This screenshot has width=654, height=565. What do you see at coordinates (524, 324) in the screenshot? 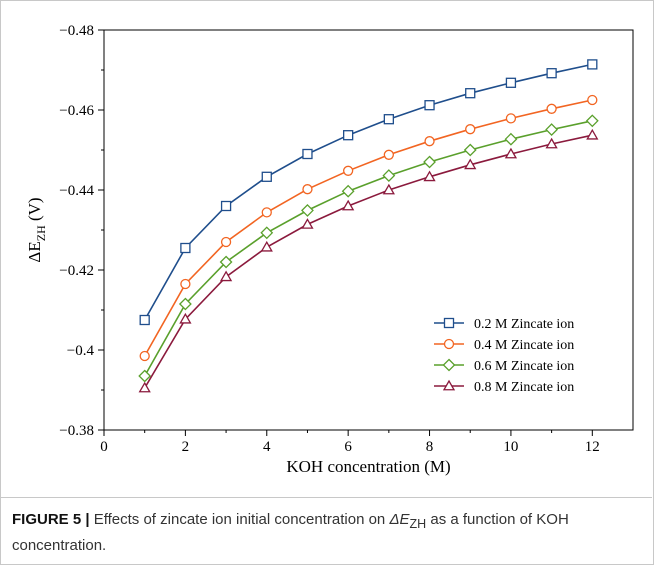
I see `legend-label: 0.2 M Zincate ion` at bounding box center [524, 324].